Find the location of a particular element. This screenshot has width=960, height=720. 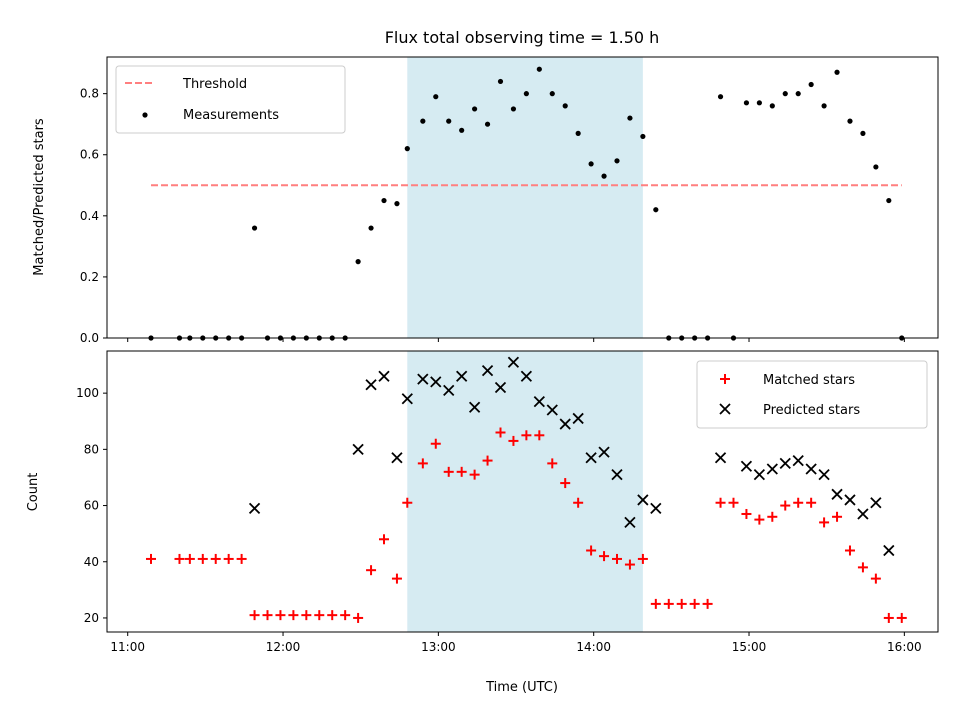

count-legend-box is located at coordinates (812, 394).